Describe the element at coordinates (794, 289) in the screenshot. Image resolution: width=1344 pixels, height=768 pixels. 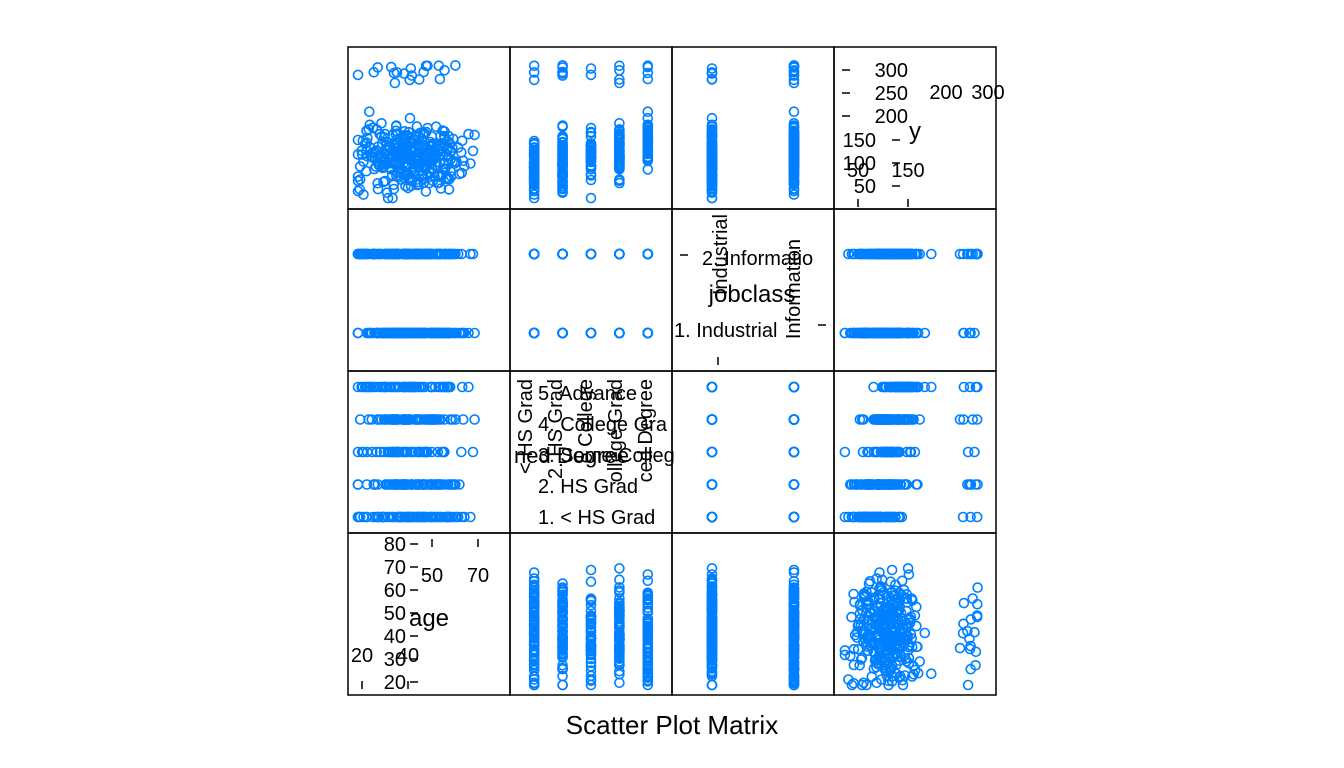
I see `level-label-jobclass-information: Information` at that location.